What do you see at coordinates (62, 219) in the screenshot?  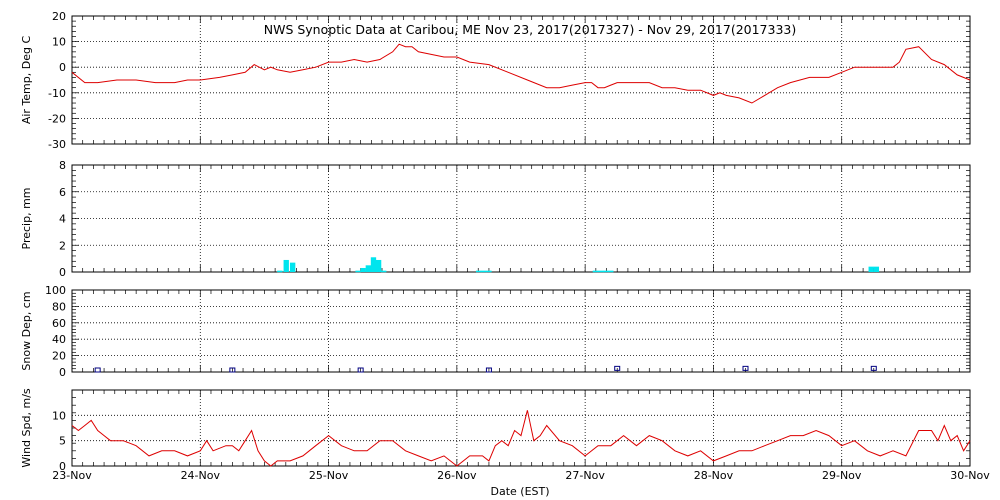 I see `y-tick-label: 4` at bounding box center [62, 219].